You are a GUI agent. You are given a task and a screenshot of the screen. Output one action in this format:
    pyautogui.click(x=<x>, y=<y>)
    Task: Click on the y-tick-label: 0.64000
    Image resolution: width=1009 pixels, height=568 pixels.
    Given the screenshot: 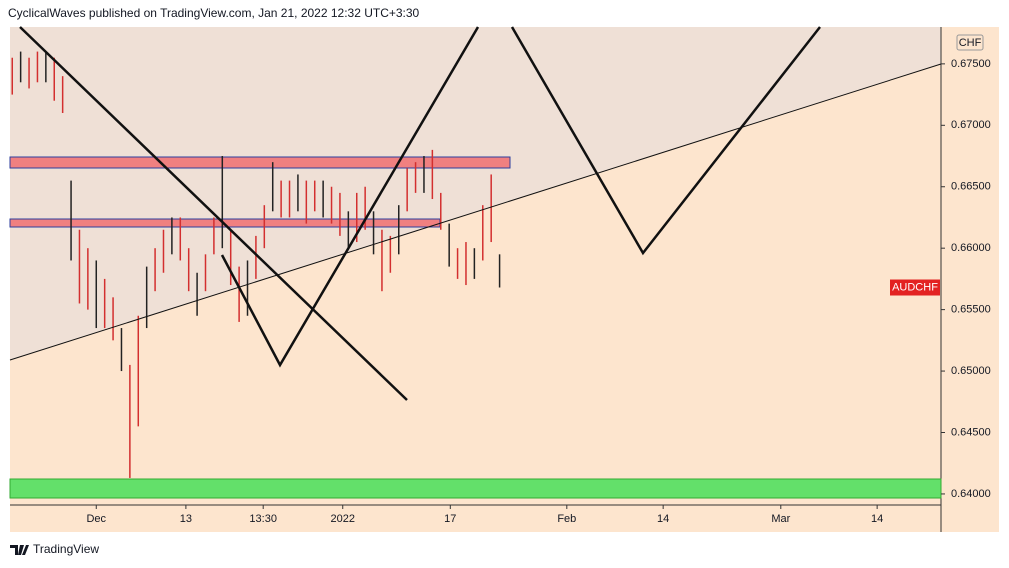 What is the action you would take?
    pyautogui.click(x=971, y=494)
    